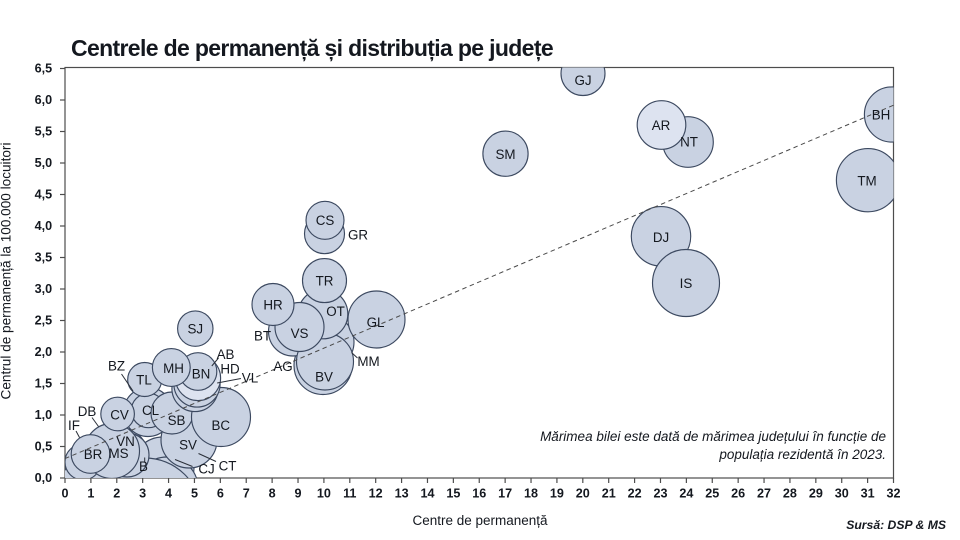  Describe the element at coordinates (661, 125) in the screenshot. I see `svg-text: AR` at that location.